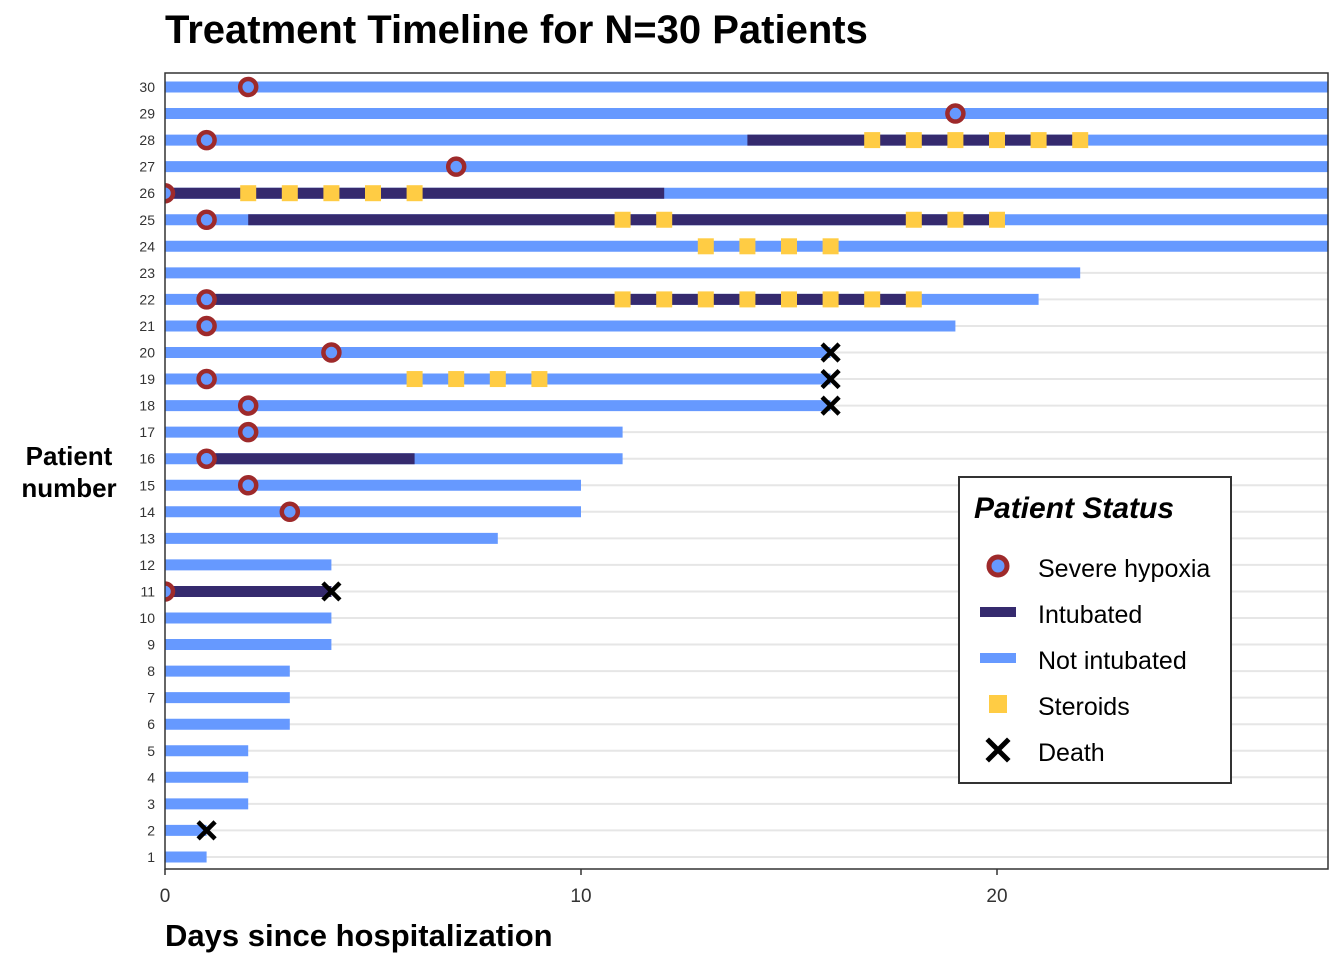  Describe the element at coordinates (147, 512) in the screenshot. I see `y-tick-label: 14` at that location.